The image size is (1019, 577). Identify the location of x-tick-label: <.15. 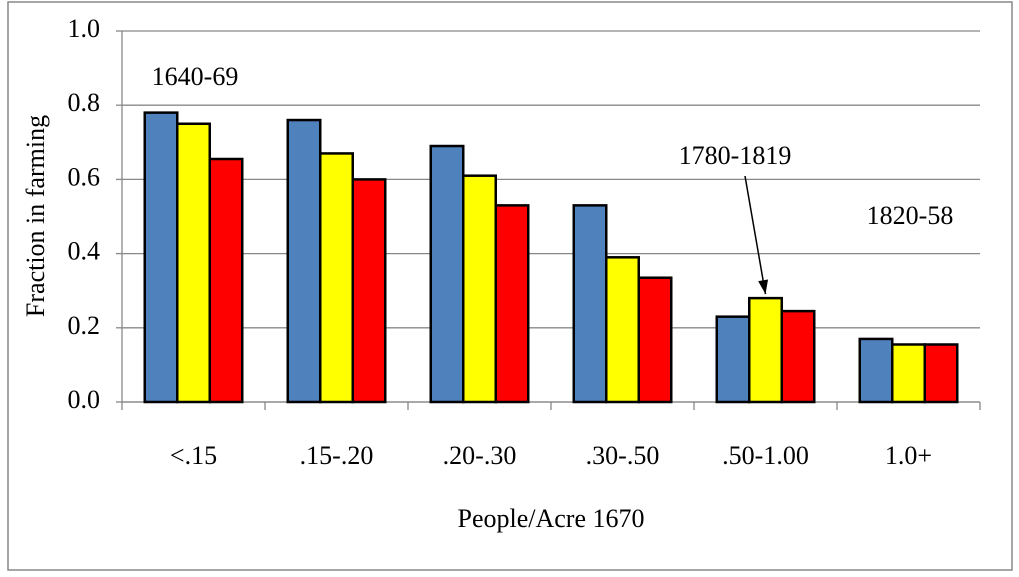
(193, 455).